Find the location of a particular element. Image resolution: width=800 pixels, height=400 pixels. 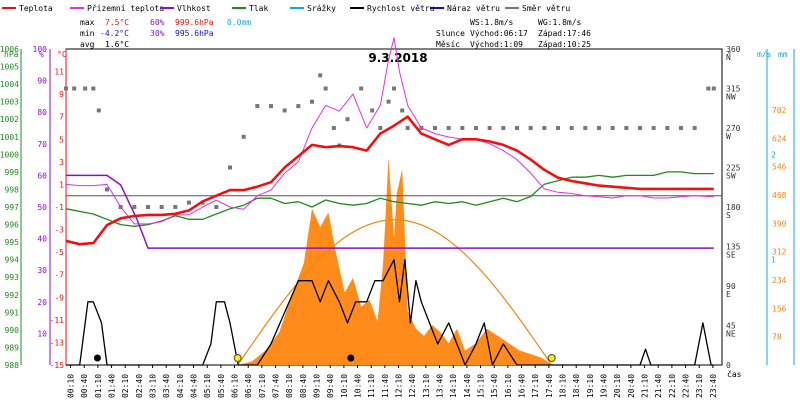

info-moon-label: Měsíc is located at coordinates (448, 44).